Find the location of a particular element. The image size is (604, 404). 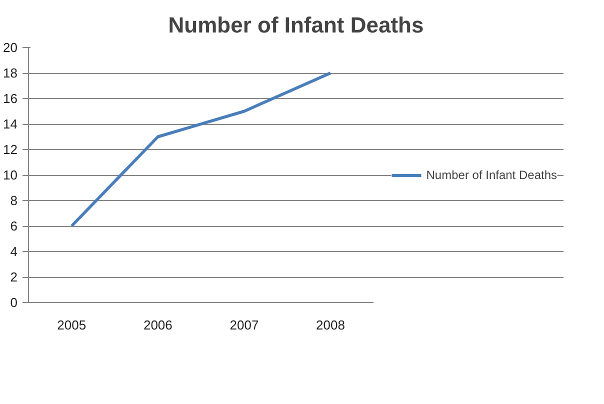

legend-label: Number of Infant Deaths is located at coordinates (491, 175).